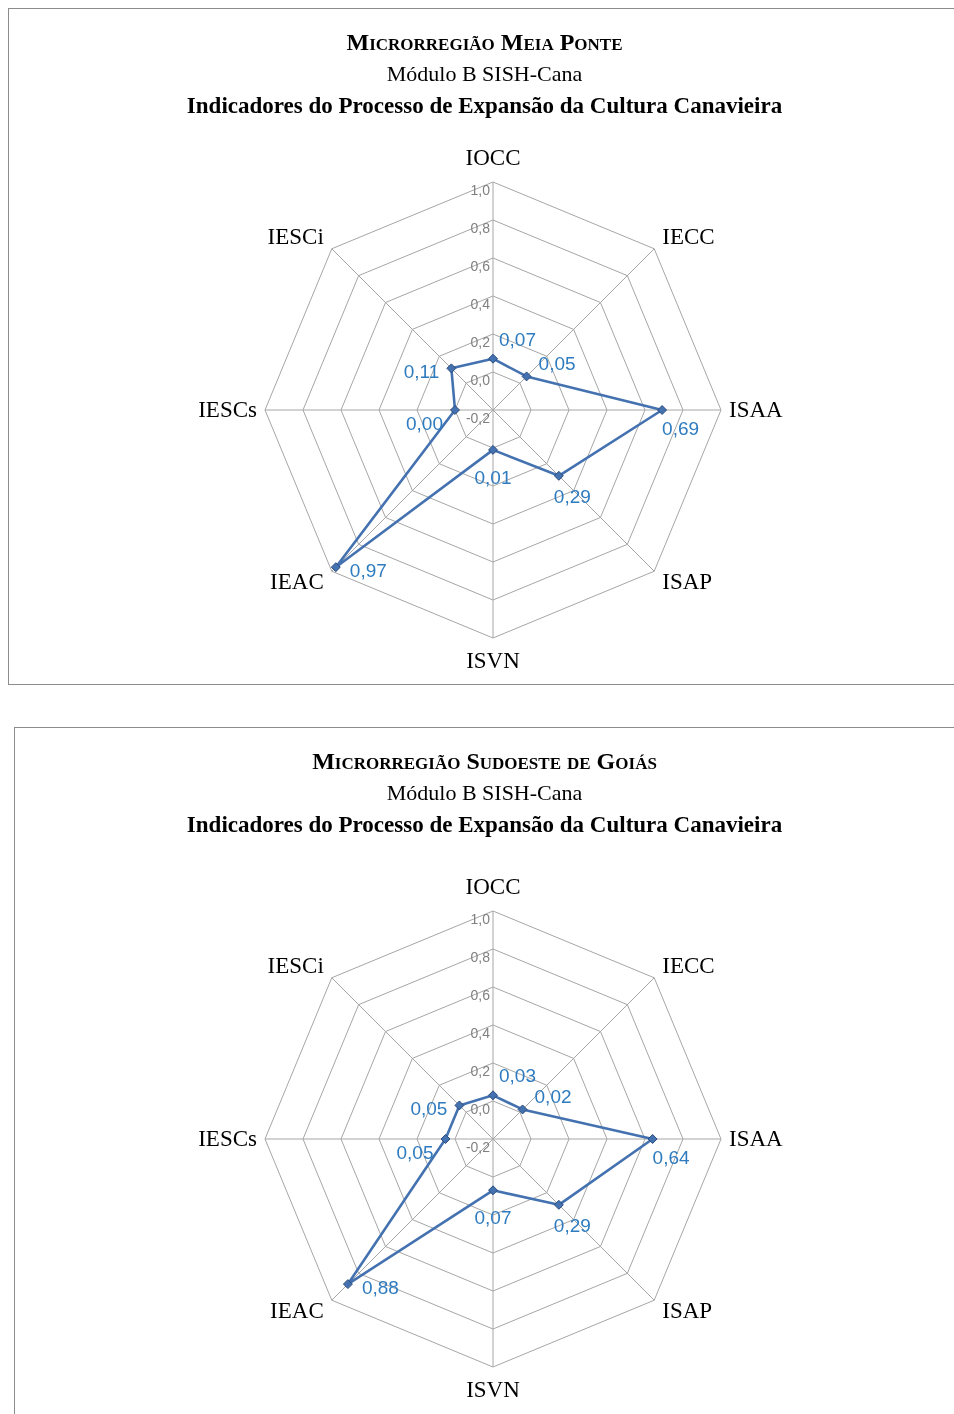 This screenshot has height=1414, width=954. Describe the element at coordinates (380, 1287) in the screenshot. I see `data-label: 0,88` at that location.